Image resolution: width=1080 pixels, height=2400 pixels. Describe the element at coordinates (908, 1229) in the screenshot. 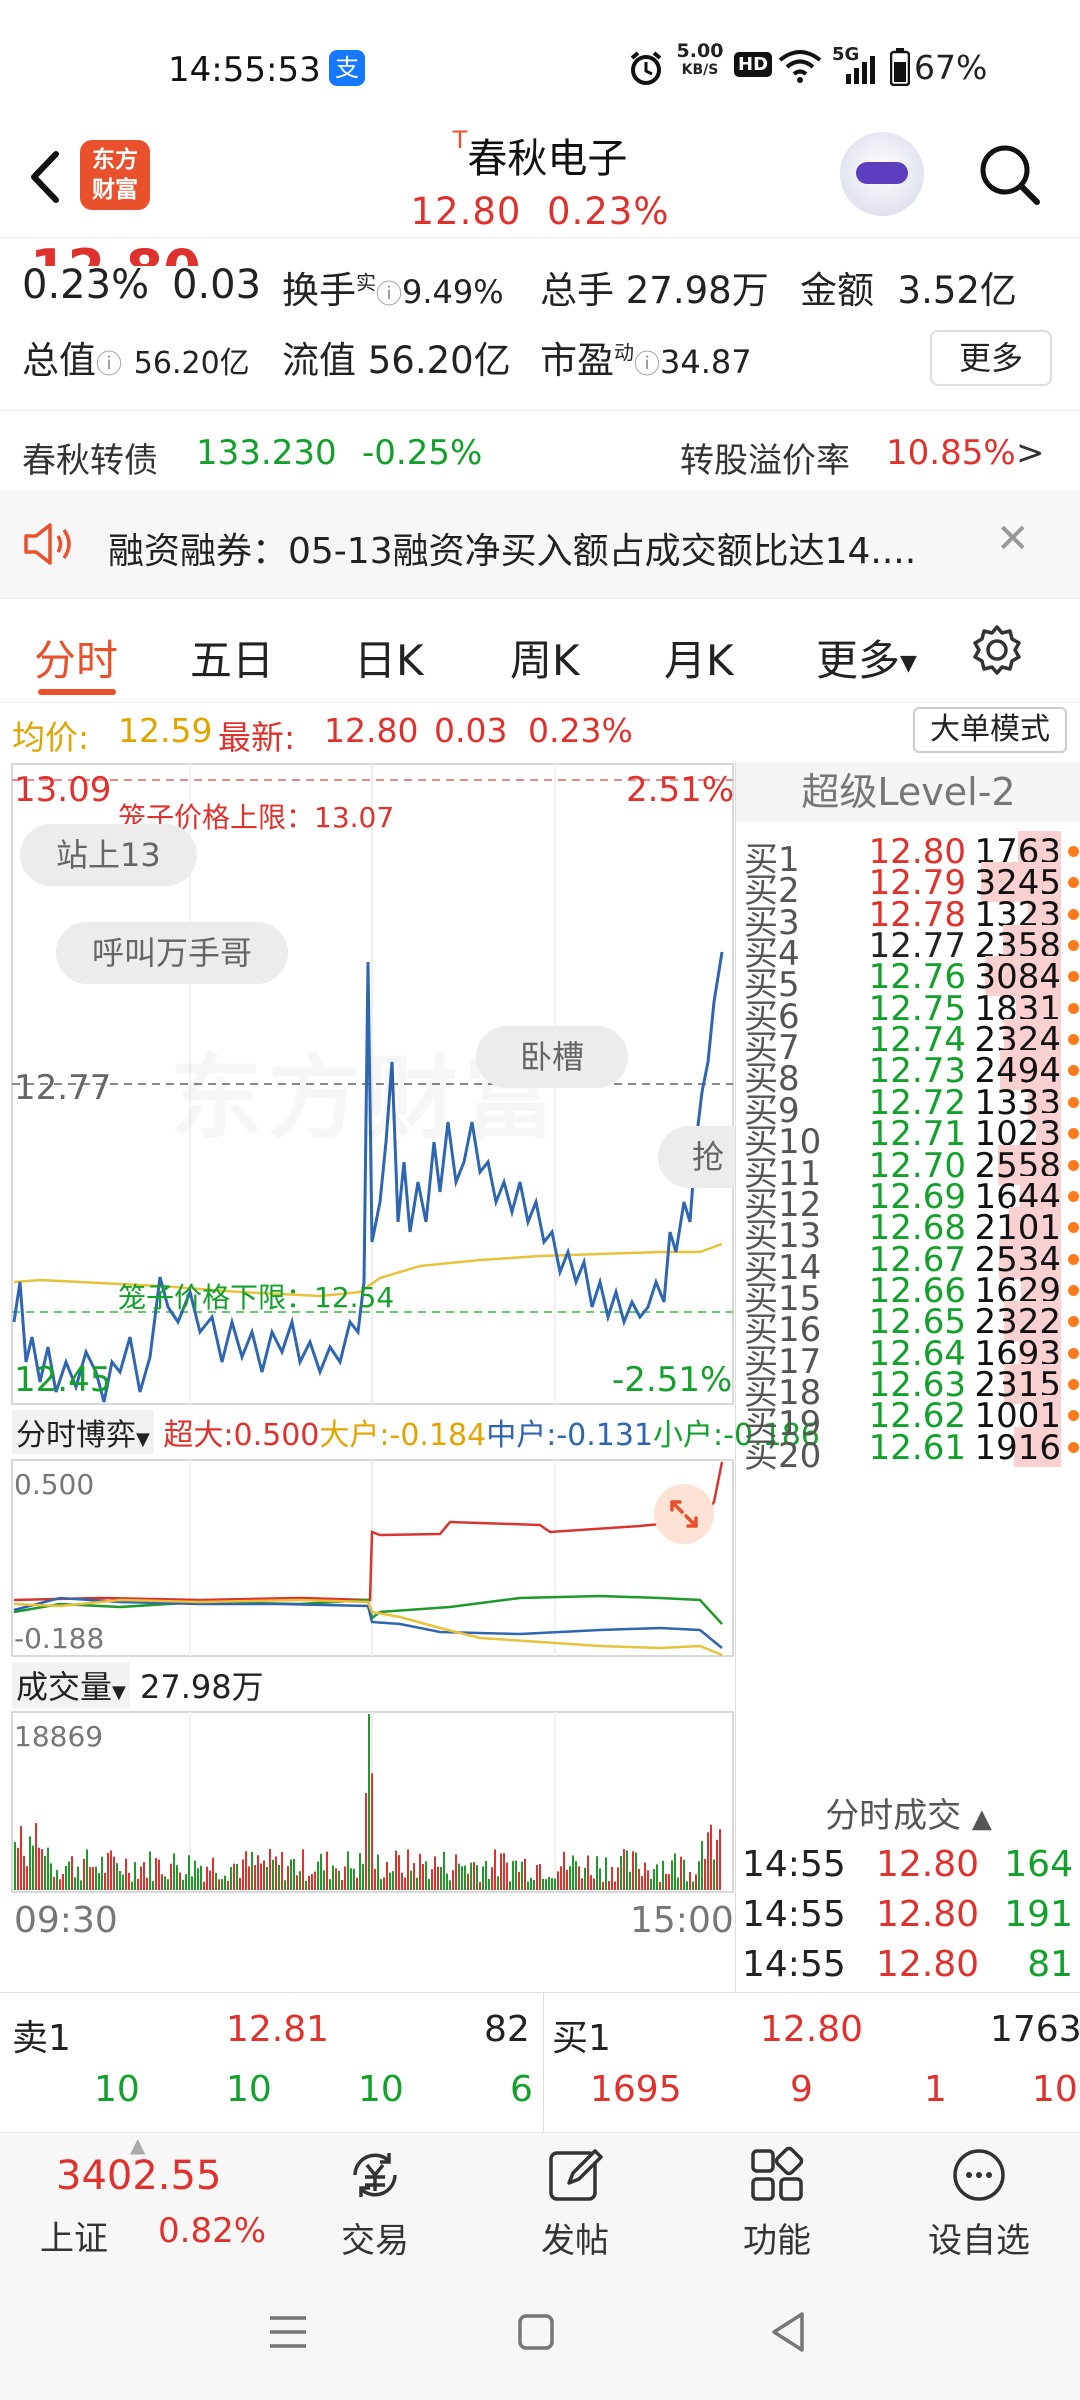

I see `bid-row: 买13 12.68 2101` at that location.